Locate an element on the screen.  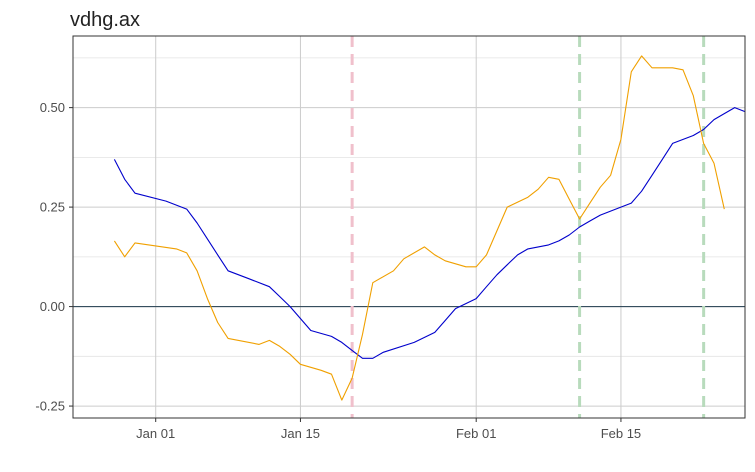
x-tick-label: Feb 15 is located at coordinates (621, 433).